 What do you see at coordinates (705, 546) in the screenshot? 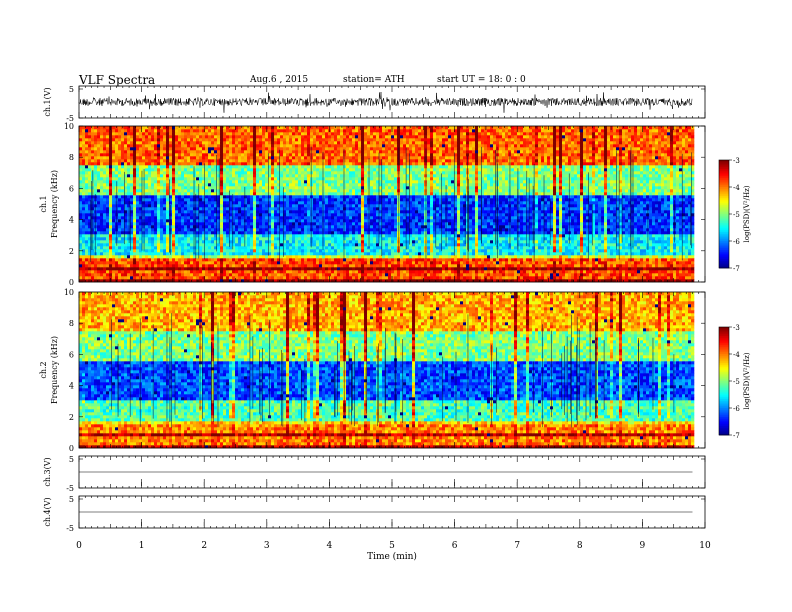
I see `x-tick-10: 10` at bounding box center [705, 546].